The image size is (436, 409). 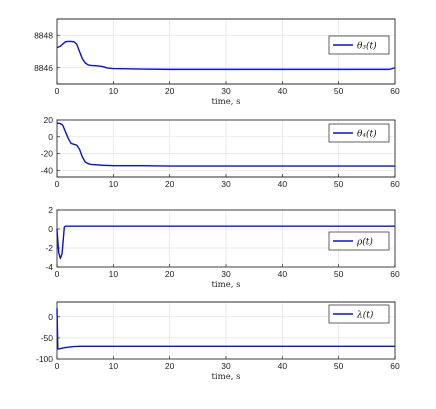 I want to click on y-tick-label: -20, so click(x=47, y=154).